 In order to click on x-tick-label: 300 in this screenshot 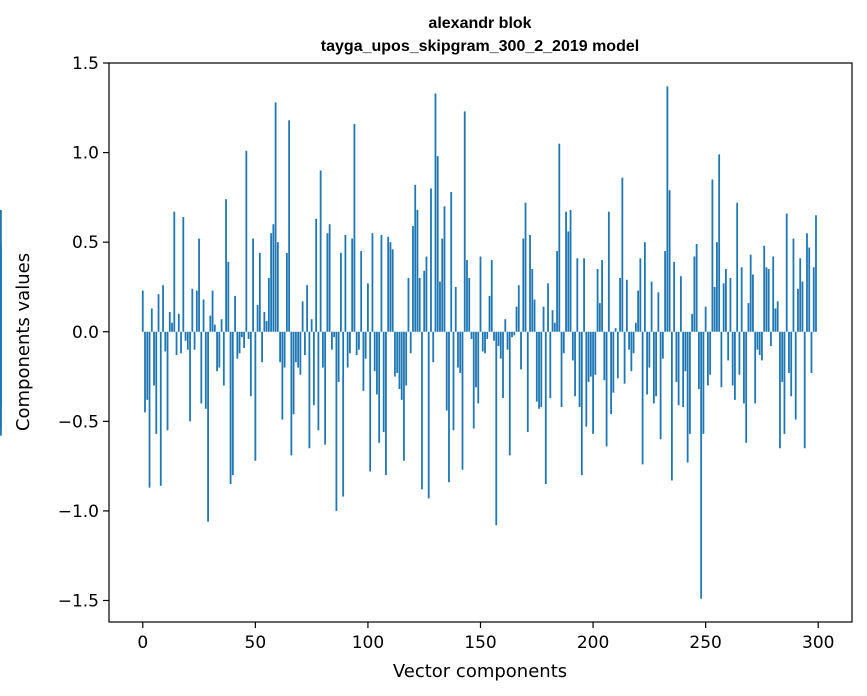, I will do `click(818, 643)`.